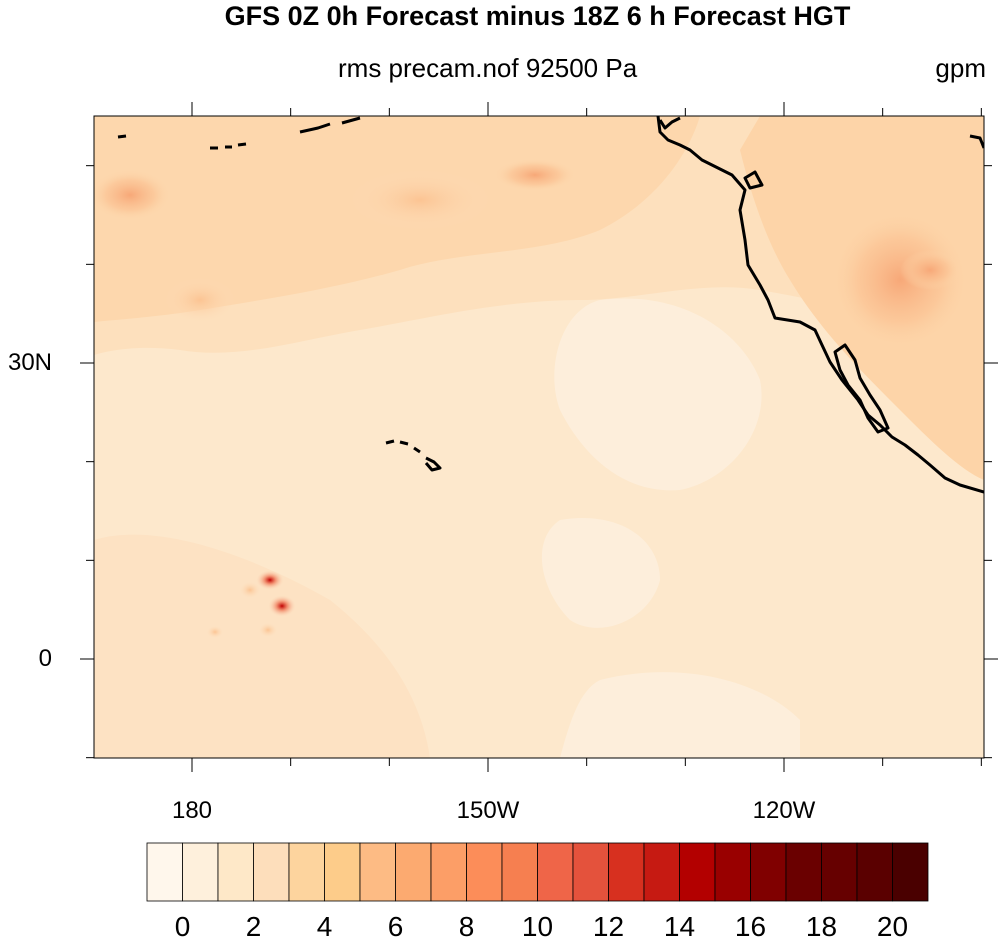 Image resolution: width=1005 pixels, height=944 pixels. I want to click on map-subtitle: rms precam.nof 92500 Pa, so click(488, 68).